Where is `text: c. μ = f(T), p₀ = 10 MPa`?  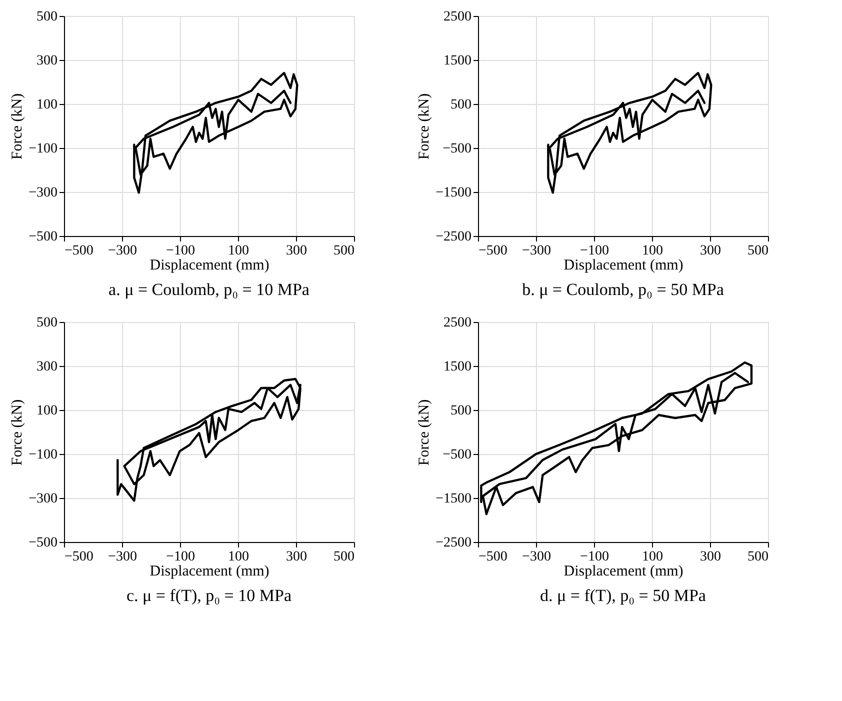
text: c. μ = f(T), p₀ = 10 MPa is located at coordinates (209, 595).